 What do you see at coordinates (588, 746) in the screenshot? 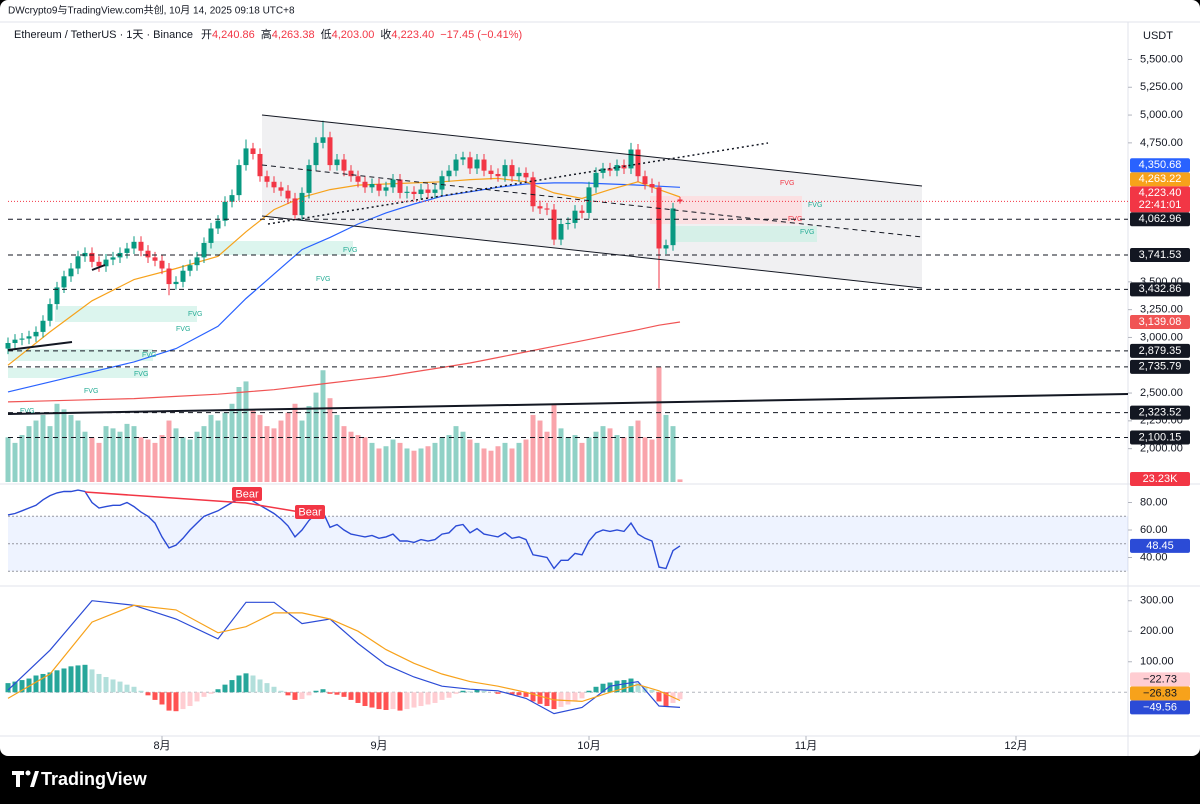
I see `x-tick-label: 10月` at bounding box center [588, 746].